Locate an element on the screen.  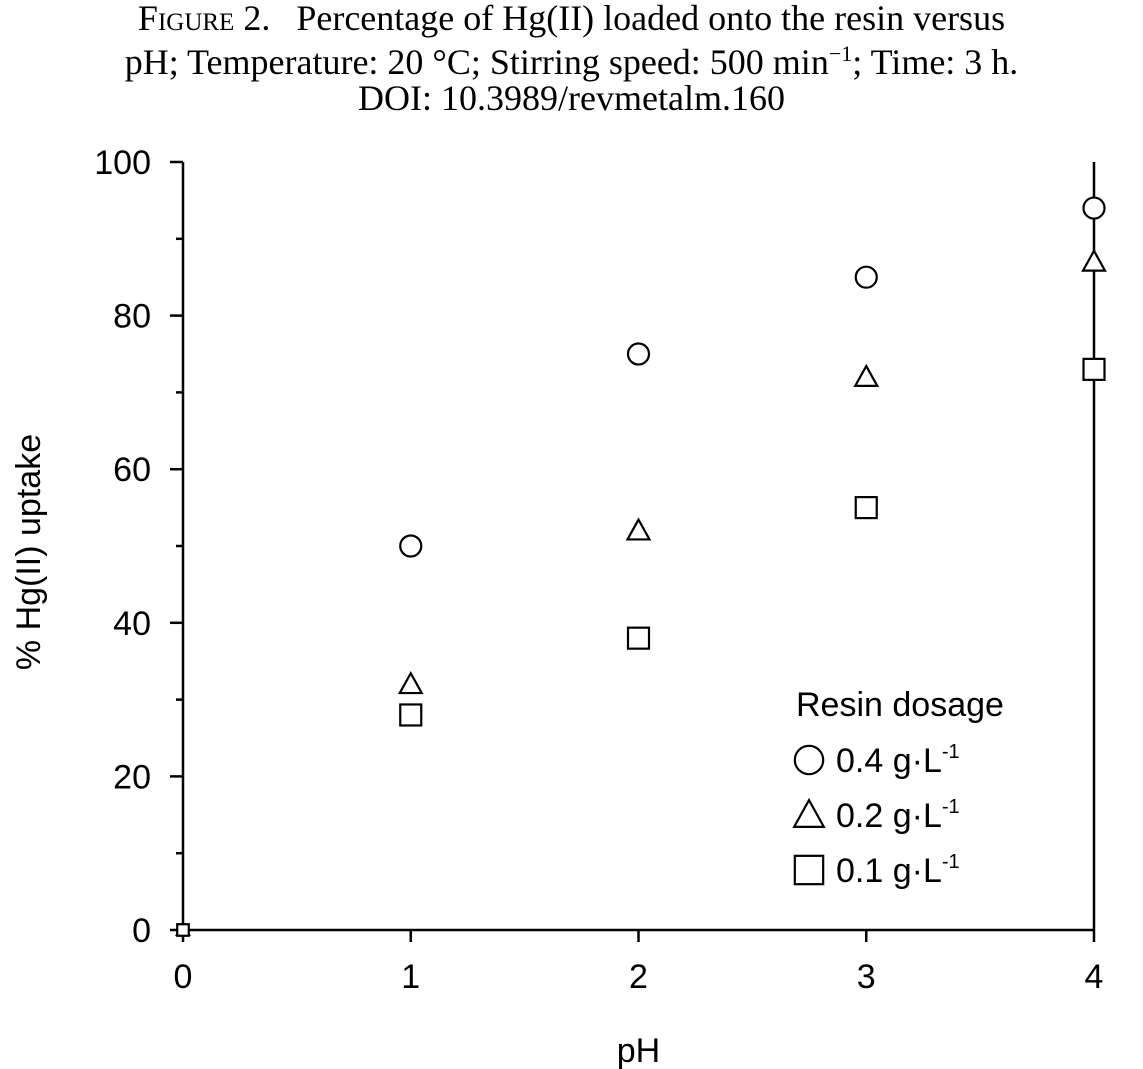
x-tick-label: 0 is located at coordinates (183, 977).